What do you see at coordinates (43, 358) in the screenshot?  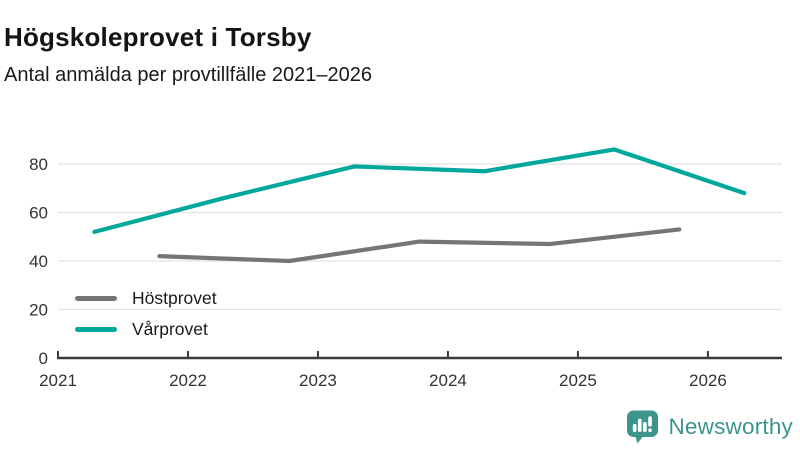 I see `y-tick-label: 0` at bounding box center [43, 358].